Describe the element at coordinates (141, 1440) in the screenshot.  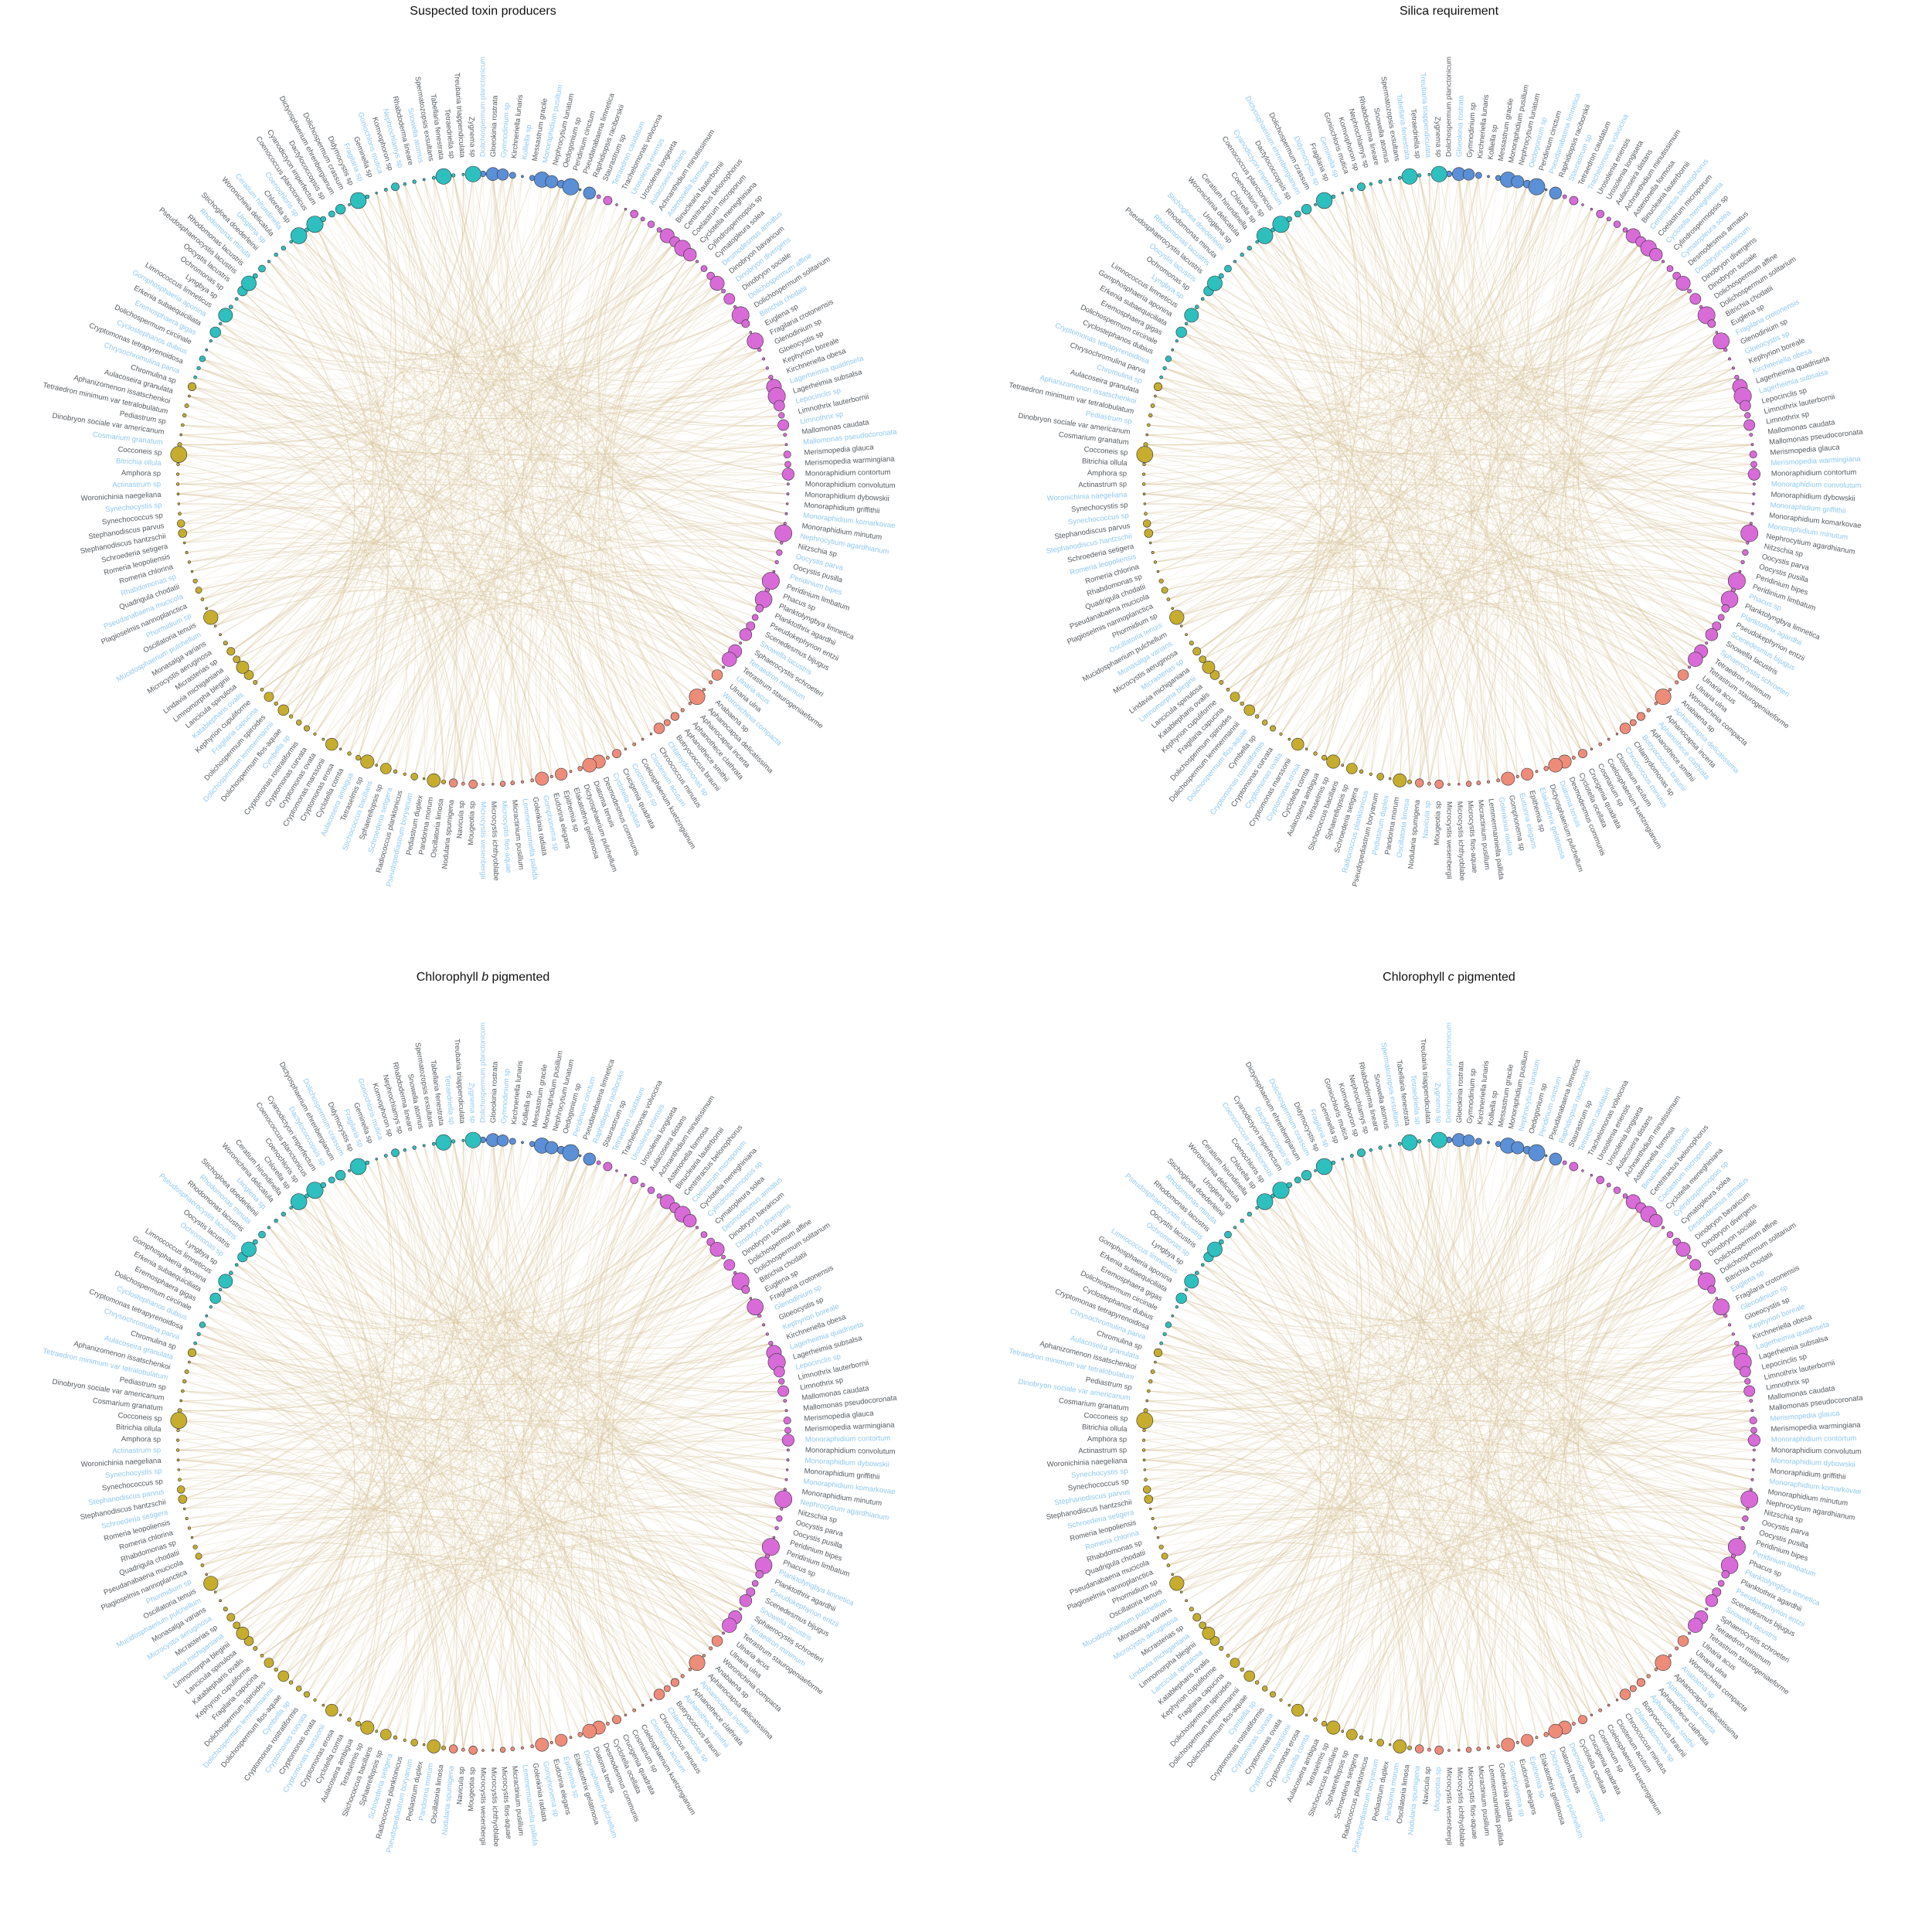
I see `taxon-label: Amphora sp` at that location.